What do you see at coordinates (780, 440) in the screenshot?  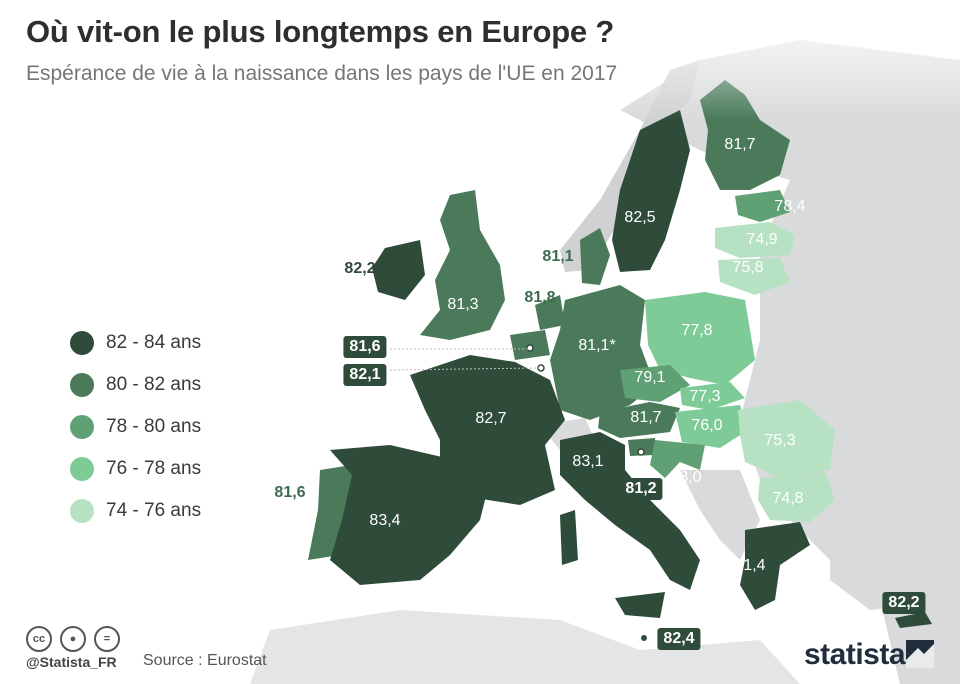 I see `label-roumanie: 75,3` at bounding box center [780, 440].